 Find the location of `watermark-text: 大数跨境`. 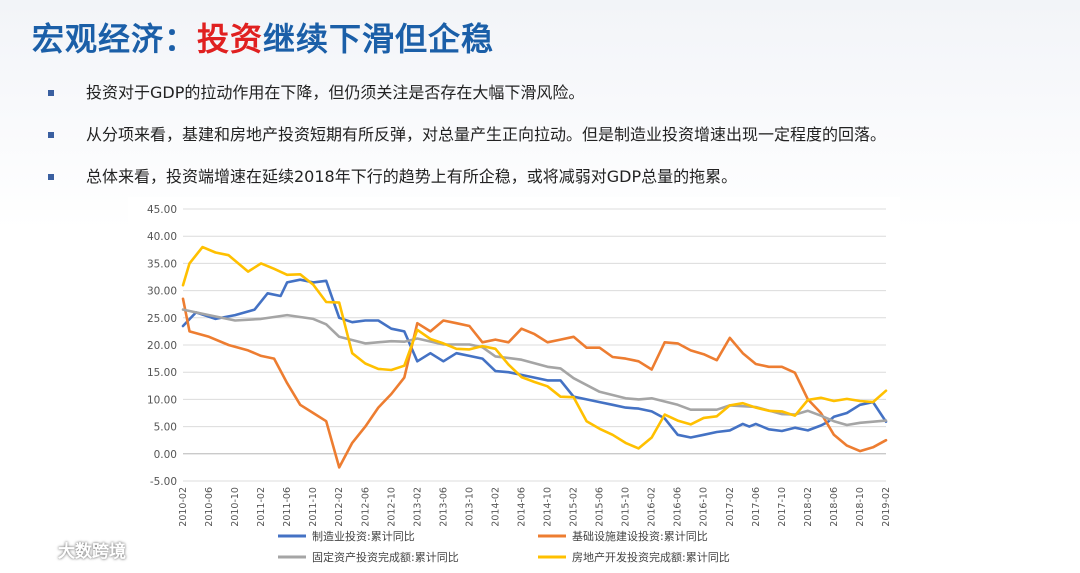

watermark-text: 大数跨境 is located at coordinates (92, 551).